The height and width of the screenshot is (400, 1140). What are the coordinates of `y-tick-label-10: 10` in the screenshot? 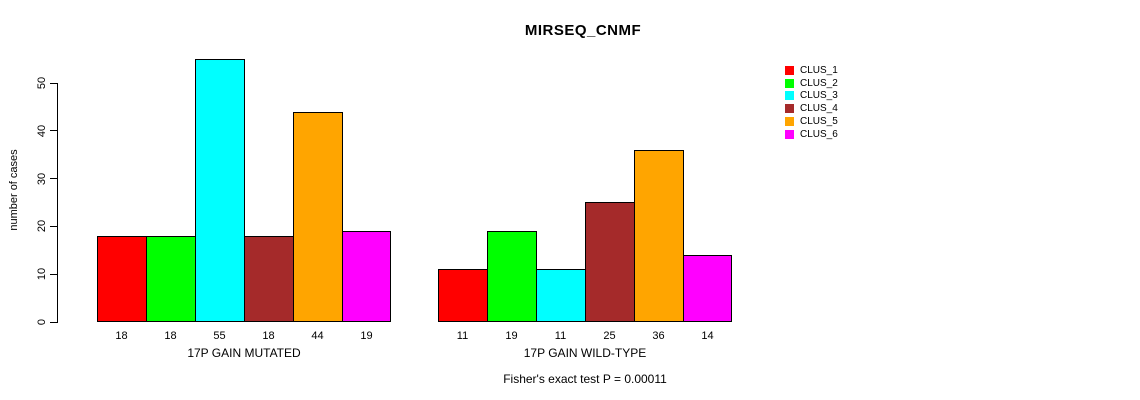 It's located at (42, 274).